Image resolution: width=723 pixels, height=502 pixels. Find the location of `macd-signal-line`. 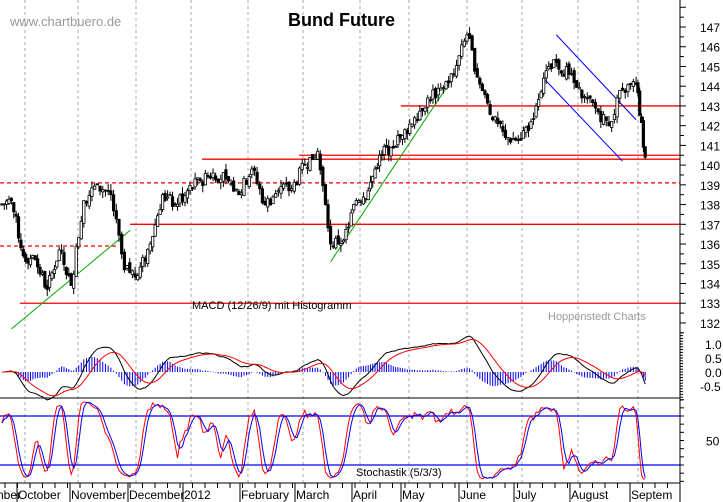

macd-signal-line is located at coordinates (323, 367).